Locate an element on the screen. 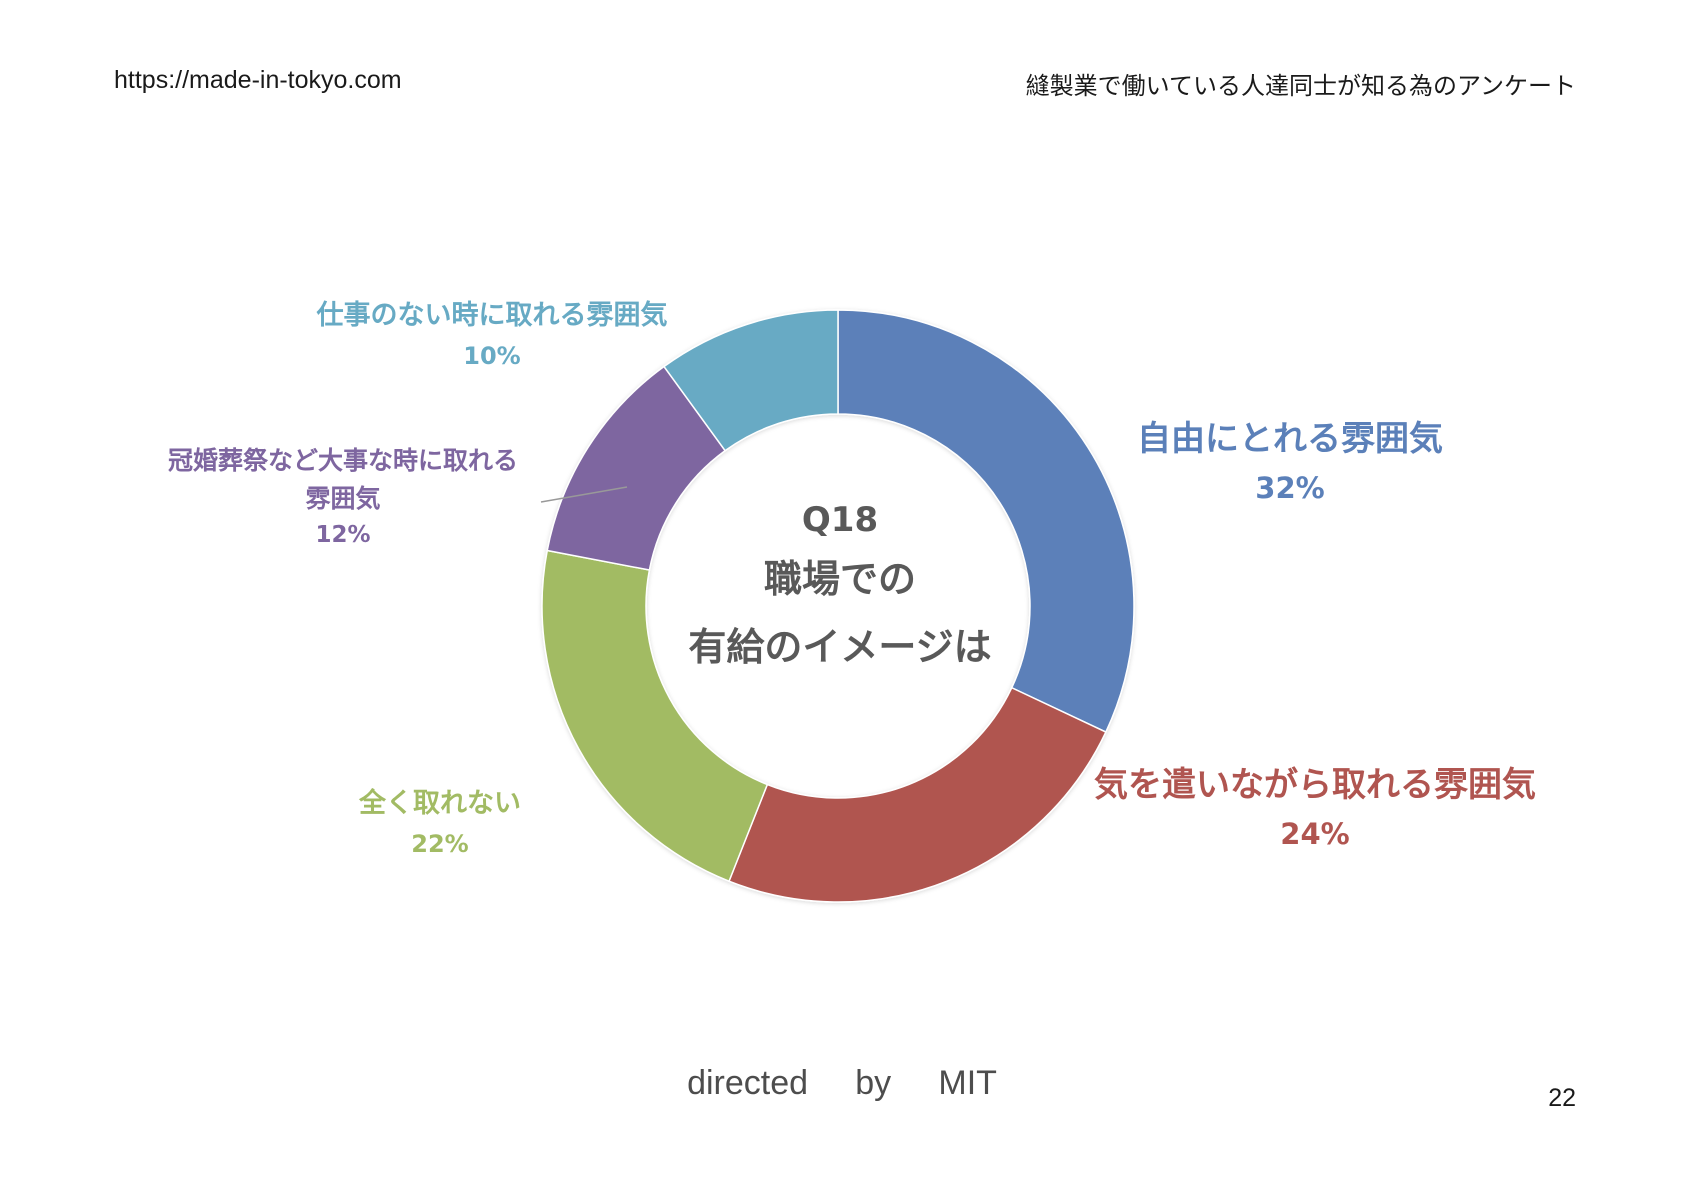  slice-label-text: 自由にとれる雰囲気 is located at coordinates (1290, 439).